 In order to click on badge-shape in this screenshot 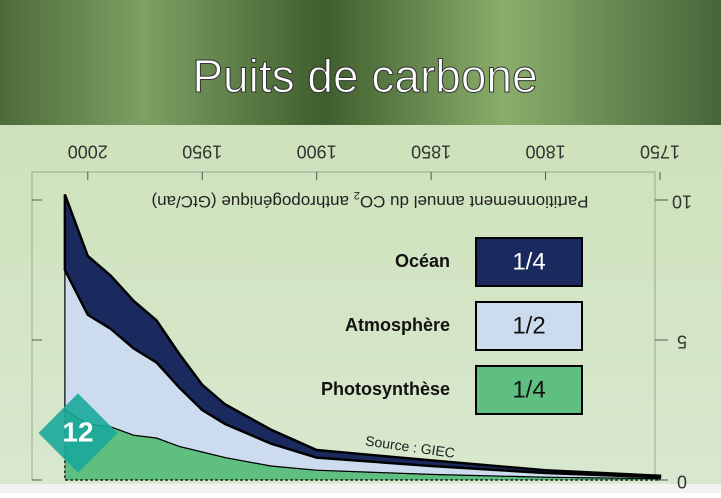, I will do `click(78, 433)`.